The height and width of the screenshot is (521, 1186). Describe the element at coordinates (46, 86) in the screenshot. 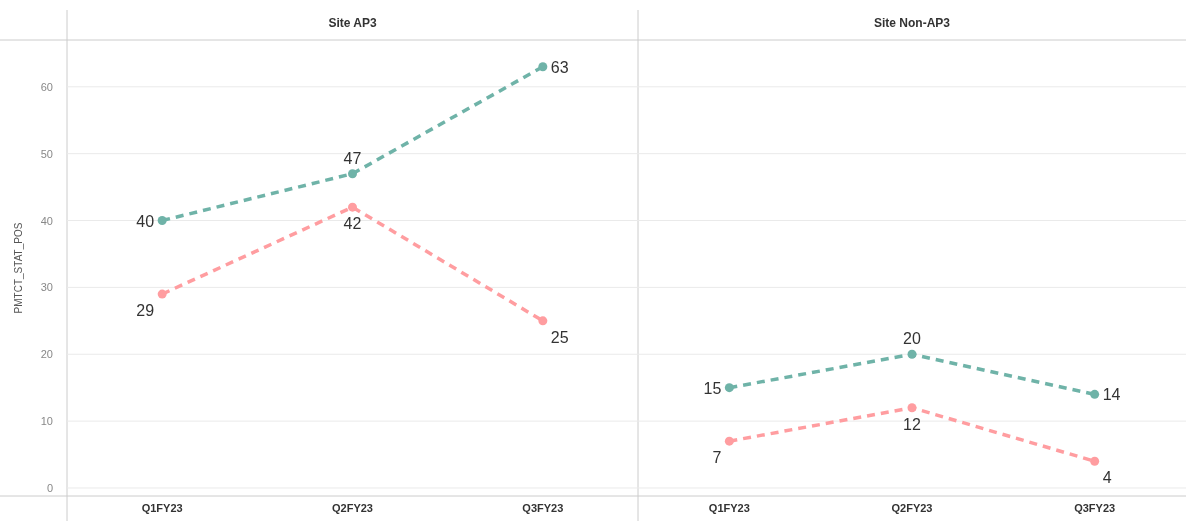

I see `y-tick-label: 60` at that location.